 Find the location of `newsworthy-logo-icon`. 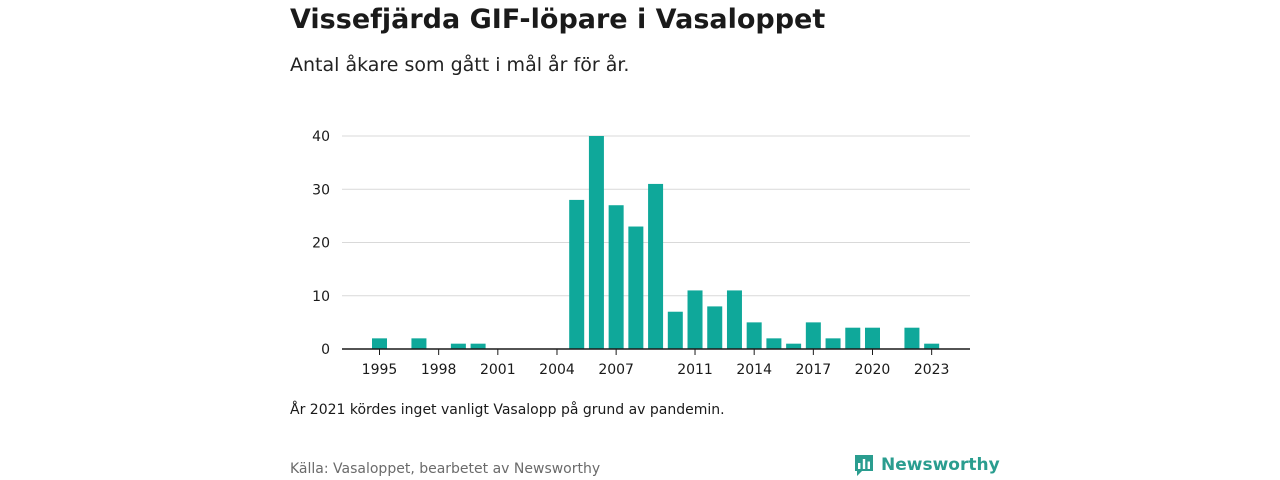

newsworthy-logo-icon is located at coordinates (864, 465).